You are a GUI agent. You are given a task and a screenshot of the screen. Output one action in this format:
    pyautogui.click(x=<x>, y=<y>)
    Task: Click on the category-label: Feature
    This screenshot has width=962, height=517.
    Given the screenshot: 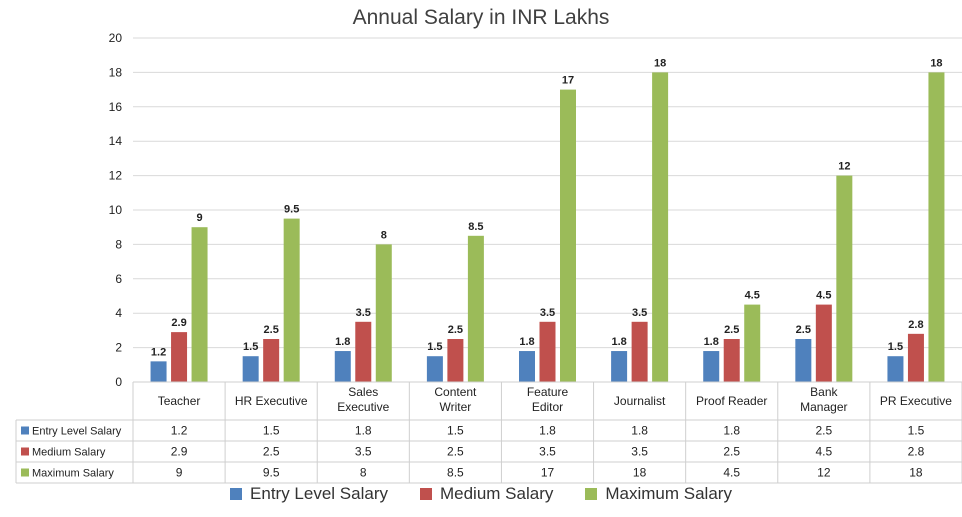 What is the action you would take?
    pyautogui.click(x=548, y=392)
    